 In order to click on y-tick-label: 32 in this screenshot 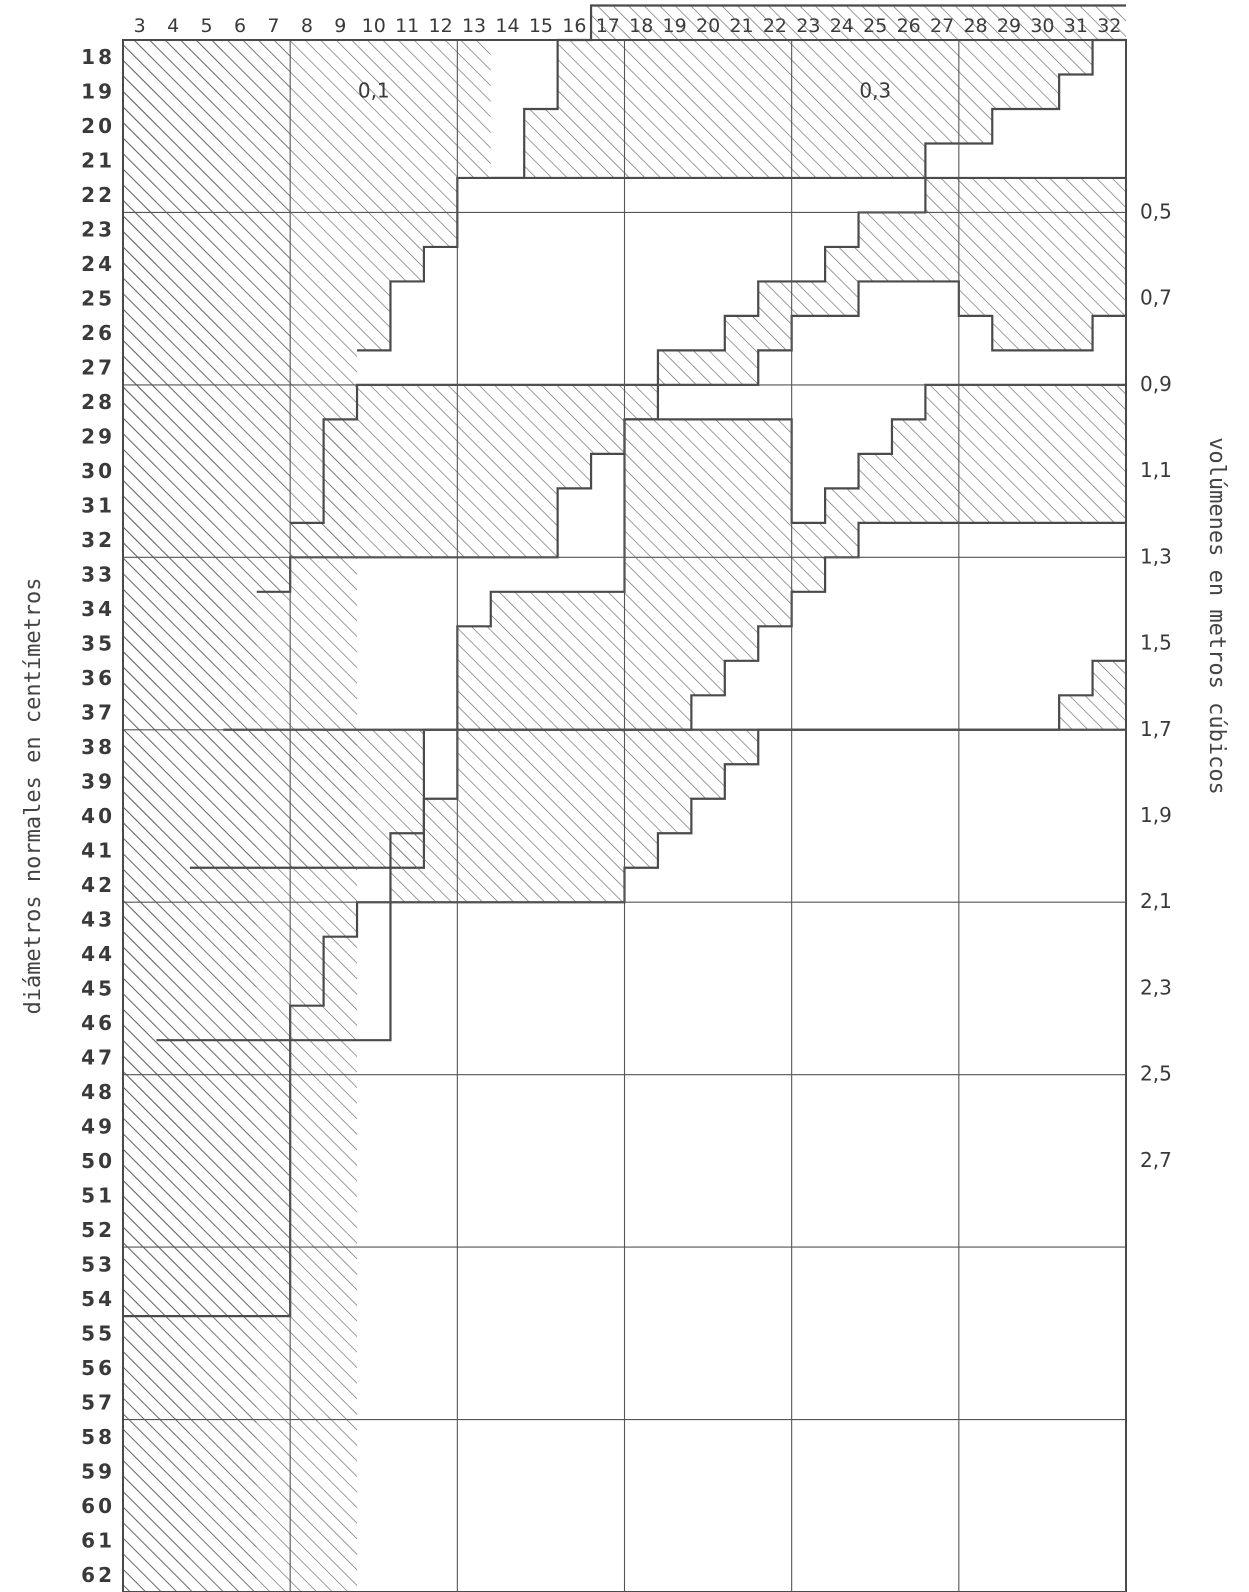, I will do `click(98, 540)`.